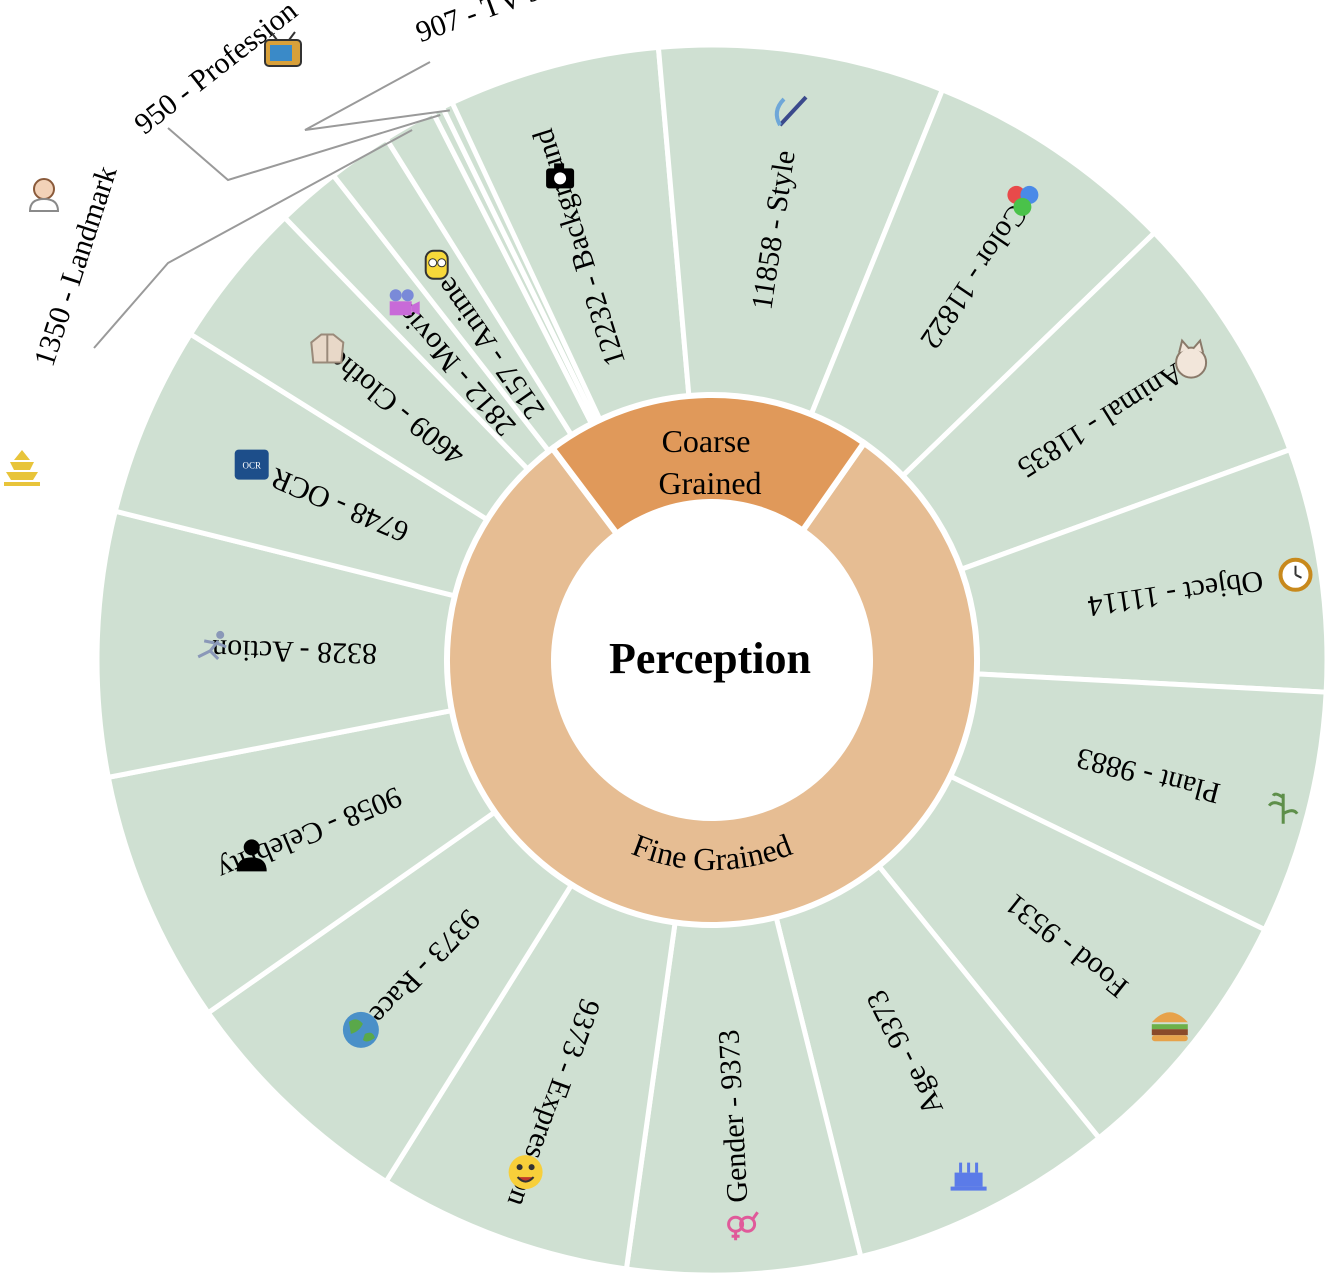  I want to click on leader-line-tv-shows, so click(377, 96).